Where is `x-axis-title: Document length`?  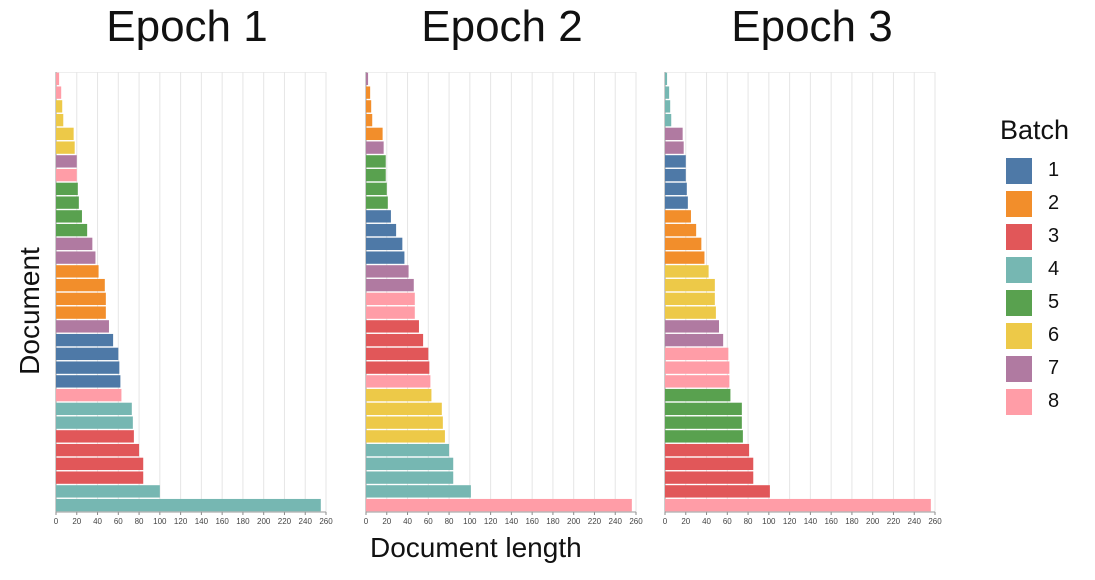
x-axis-title: Document length is located at coordinates (476, 547).